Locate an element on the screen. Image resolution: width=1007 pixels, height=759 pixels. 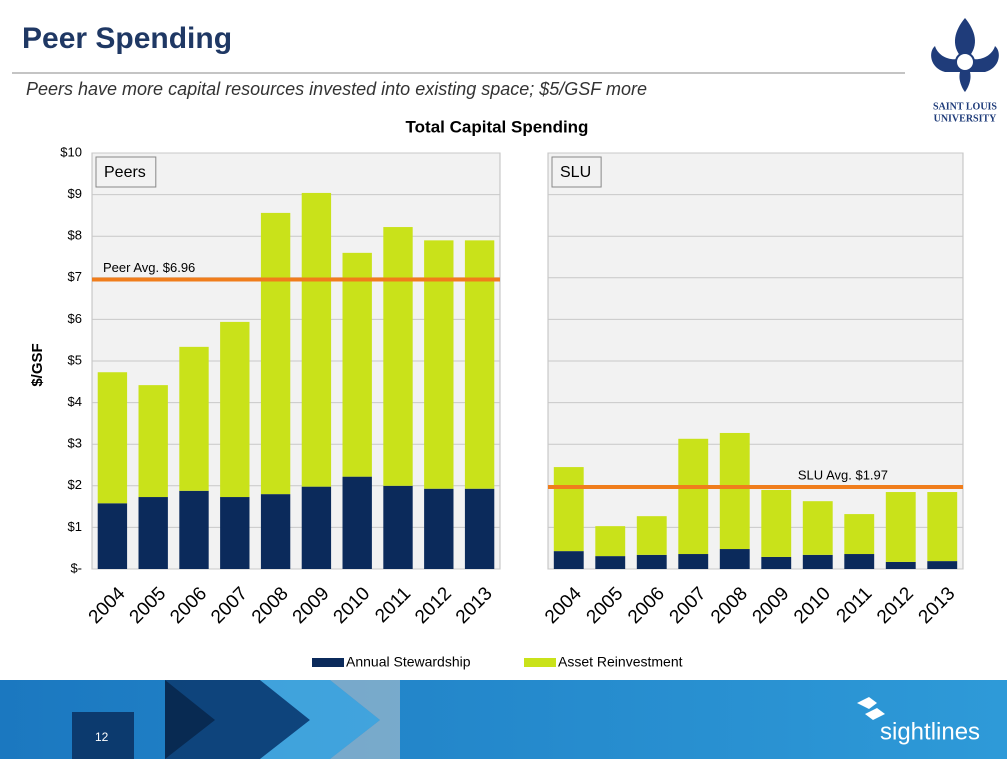
slide-title: Peer Spending is located at coordinates (127, 38).